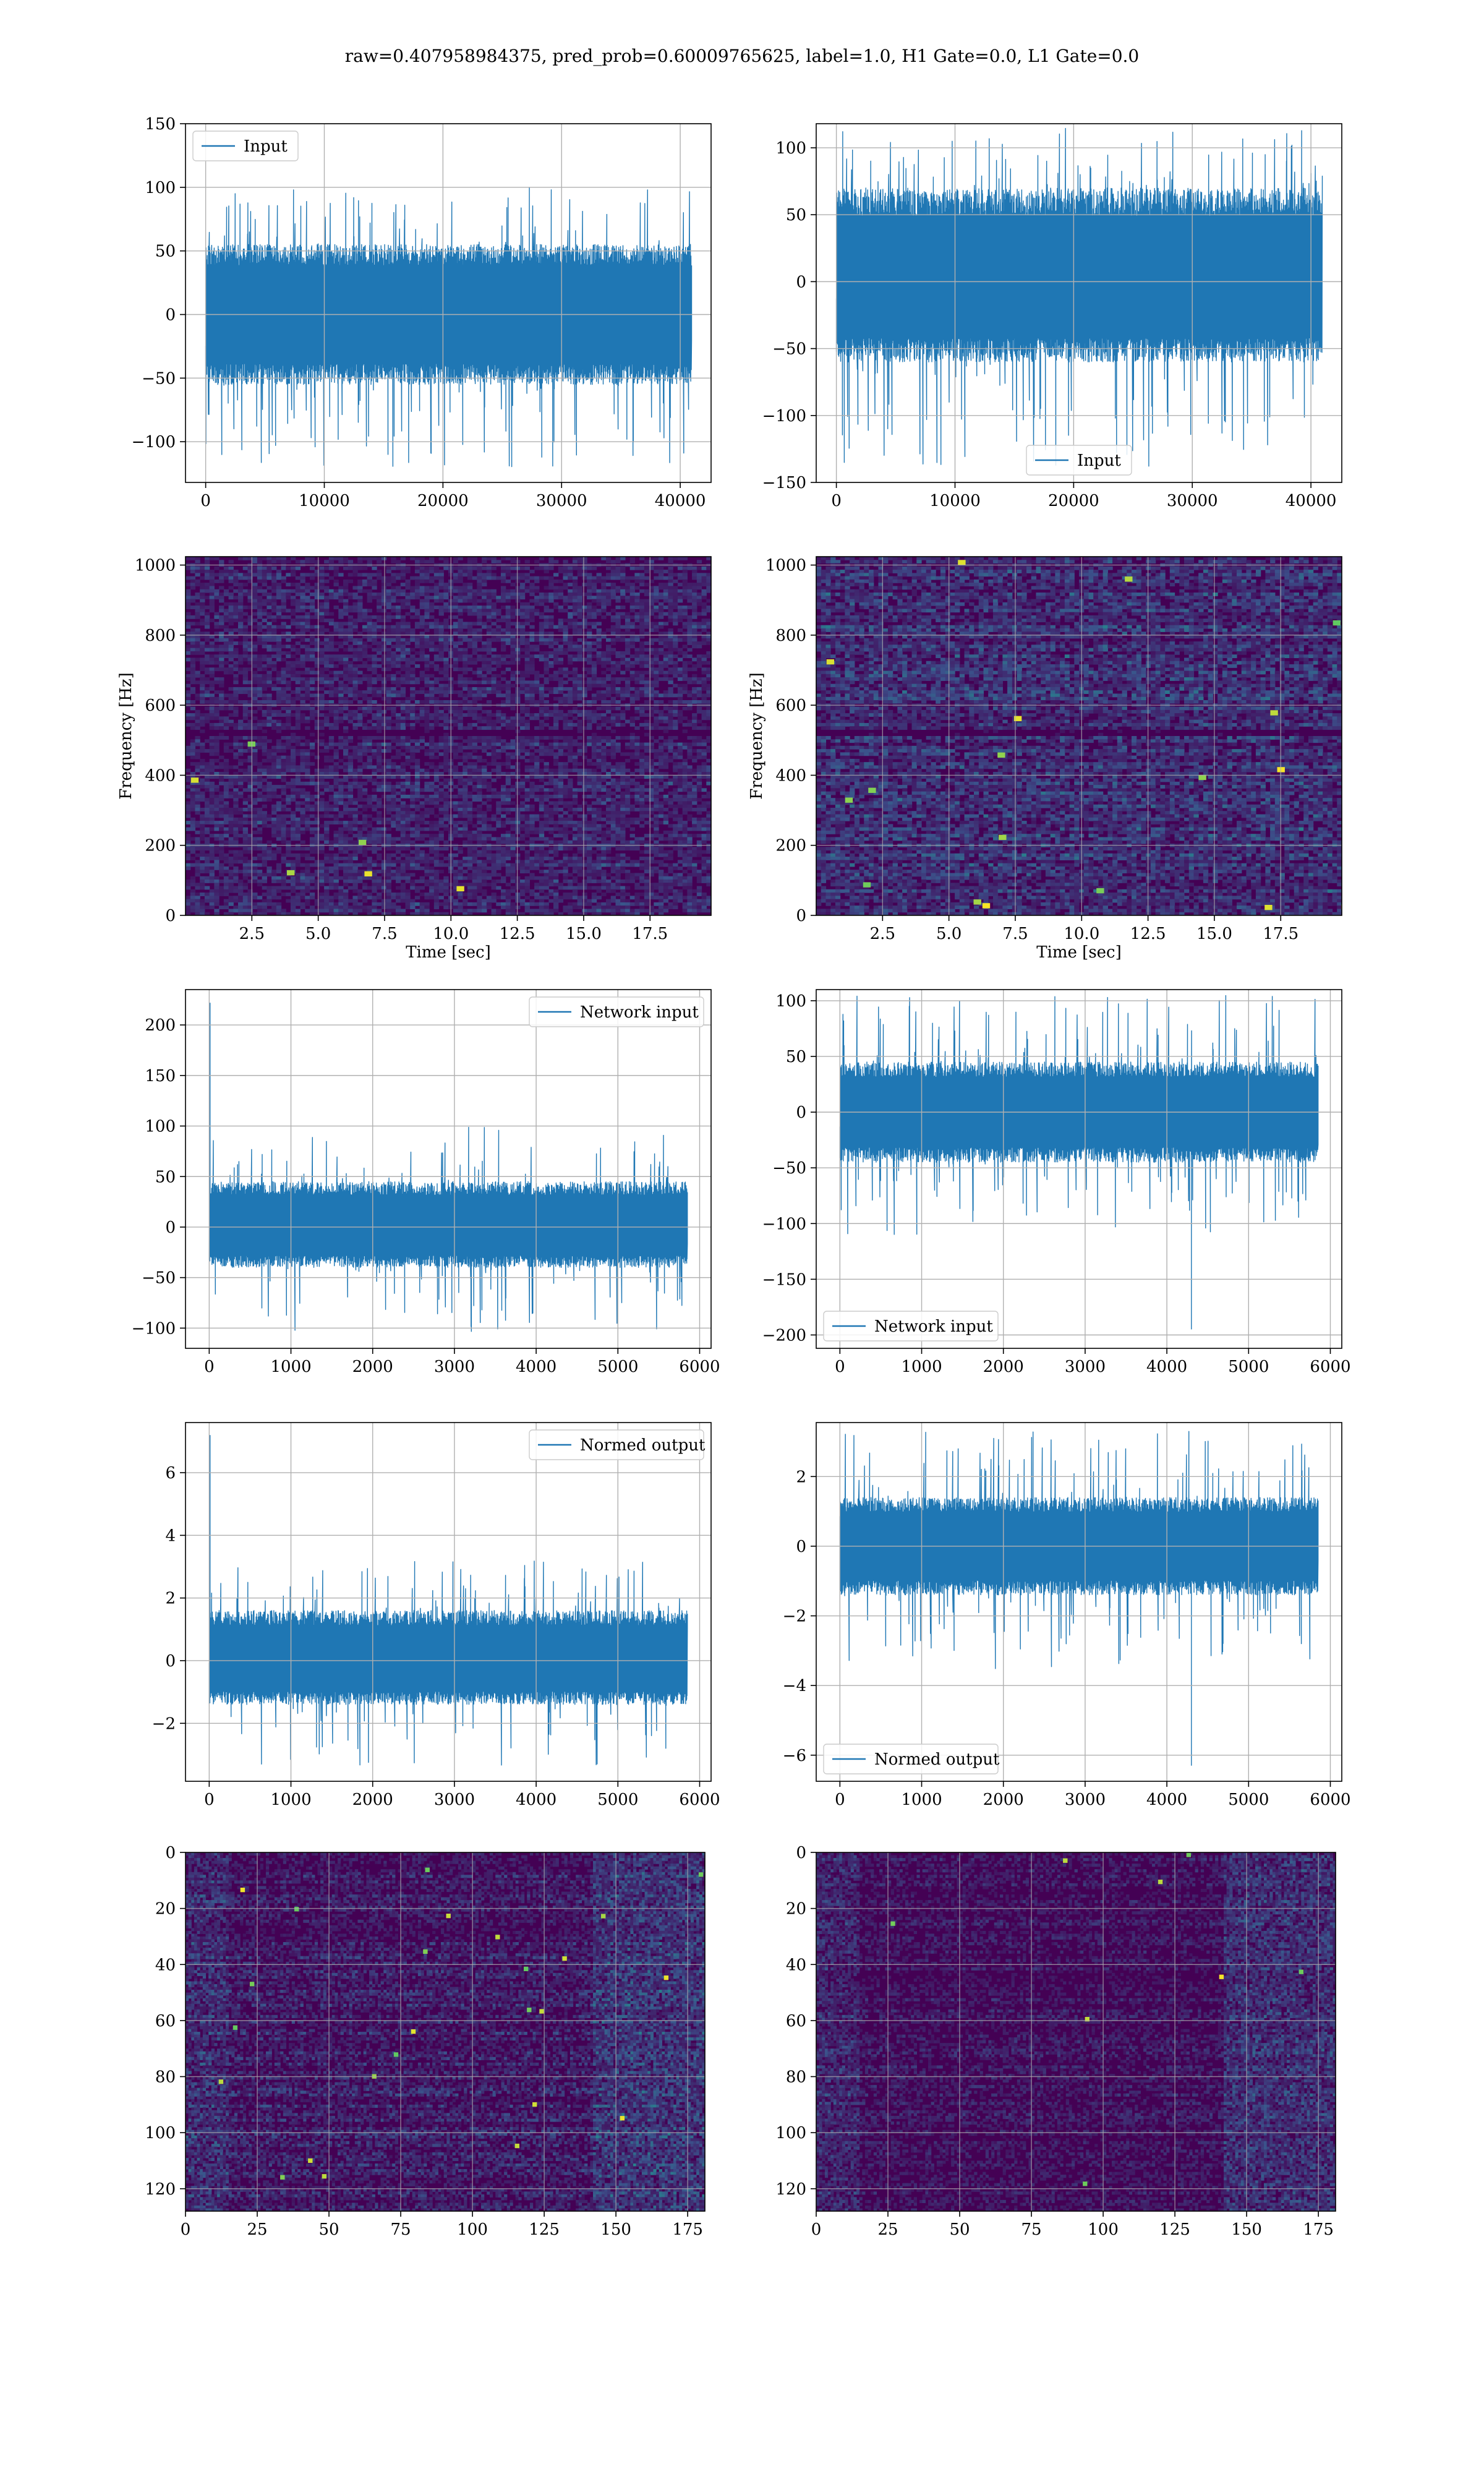  Describe the element at coordinates (448, 303) in the screenshot. I see `plot-area` at that location.